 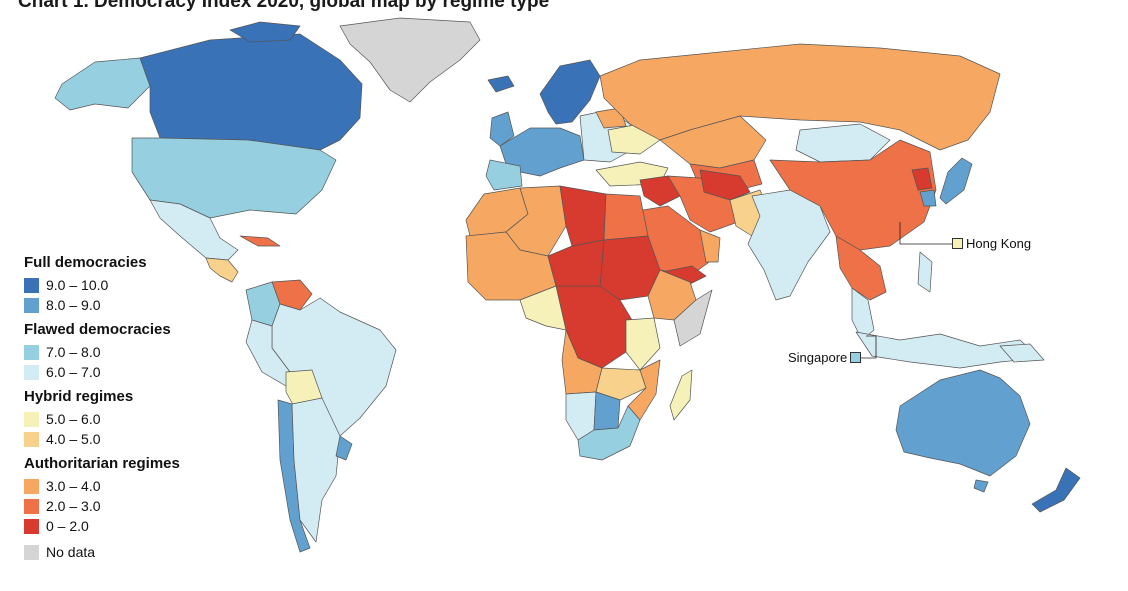 I want to click on region-papua-new-guinea, so click(x=1022, y=353).